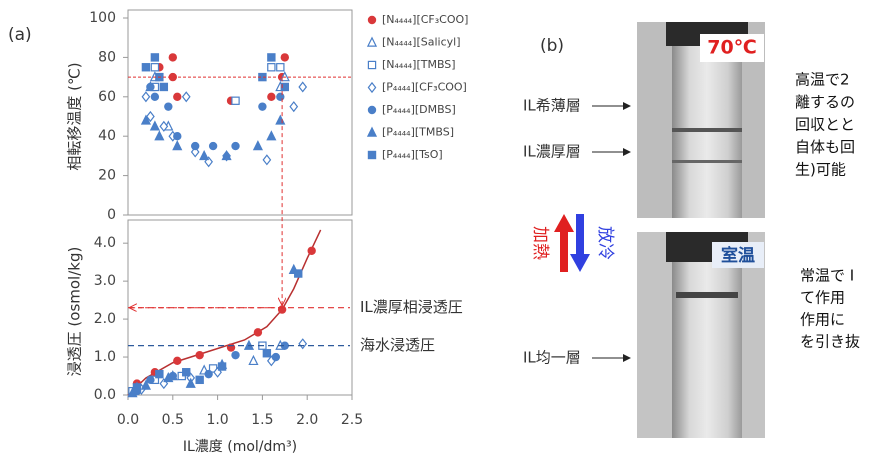 This screenshot has height=458, width=874. I want to click on y-tick-label: 40, so click(107, 136).